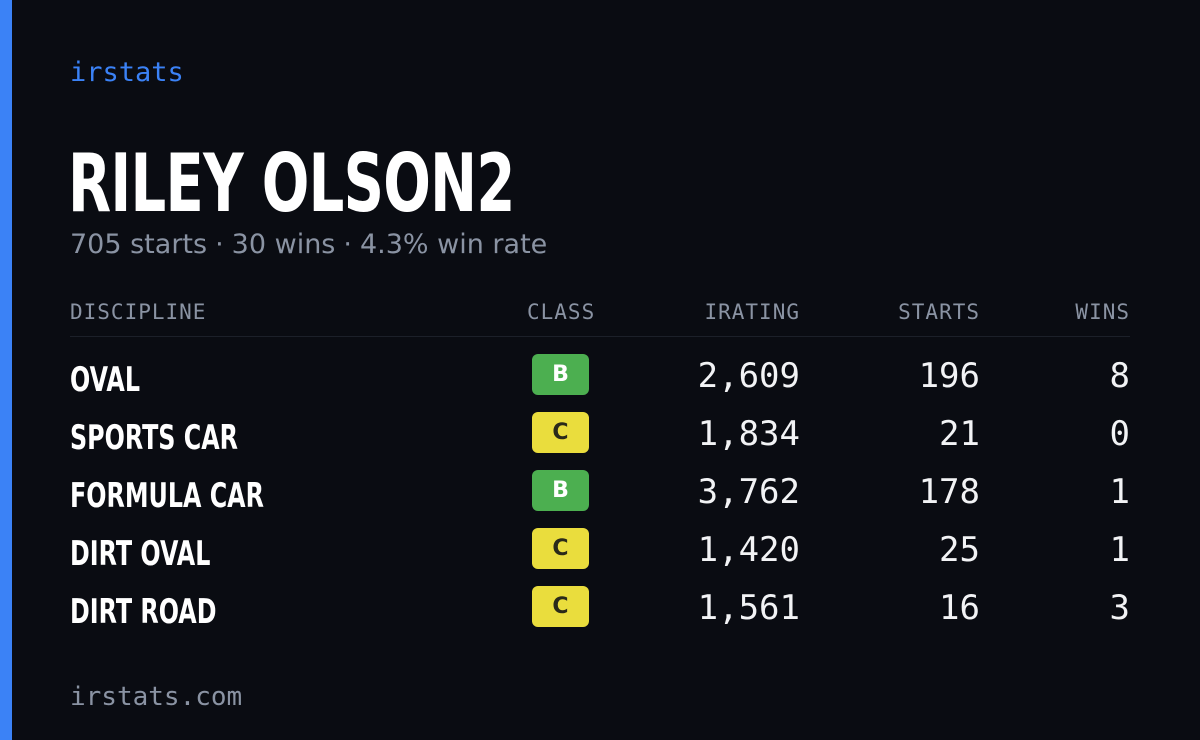 The width and height of the screenshot is (1200, 740). What do you see at coordinates (748, 492) in the screenshot?
I see `irating-value: 3,762` at bounding box center [748, 492].